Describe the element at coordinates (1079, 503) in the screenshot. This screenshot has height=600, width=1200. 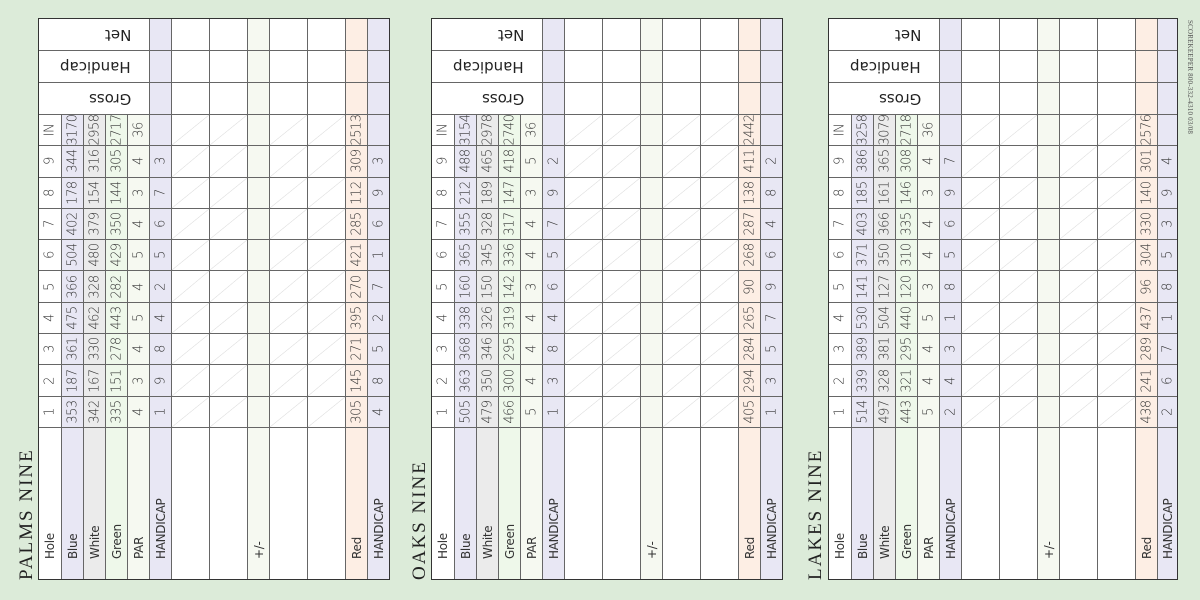
I see `player-3-name-cell` at that location.